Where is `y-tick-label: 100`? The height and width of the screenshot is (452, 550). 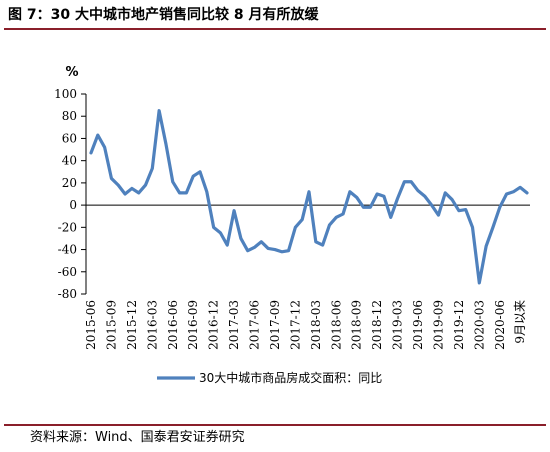
y-tick-label: 100 is located at coordinates (65, 94).